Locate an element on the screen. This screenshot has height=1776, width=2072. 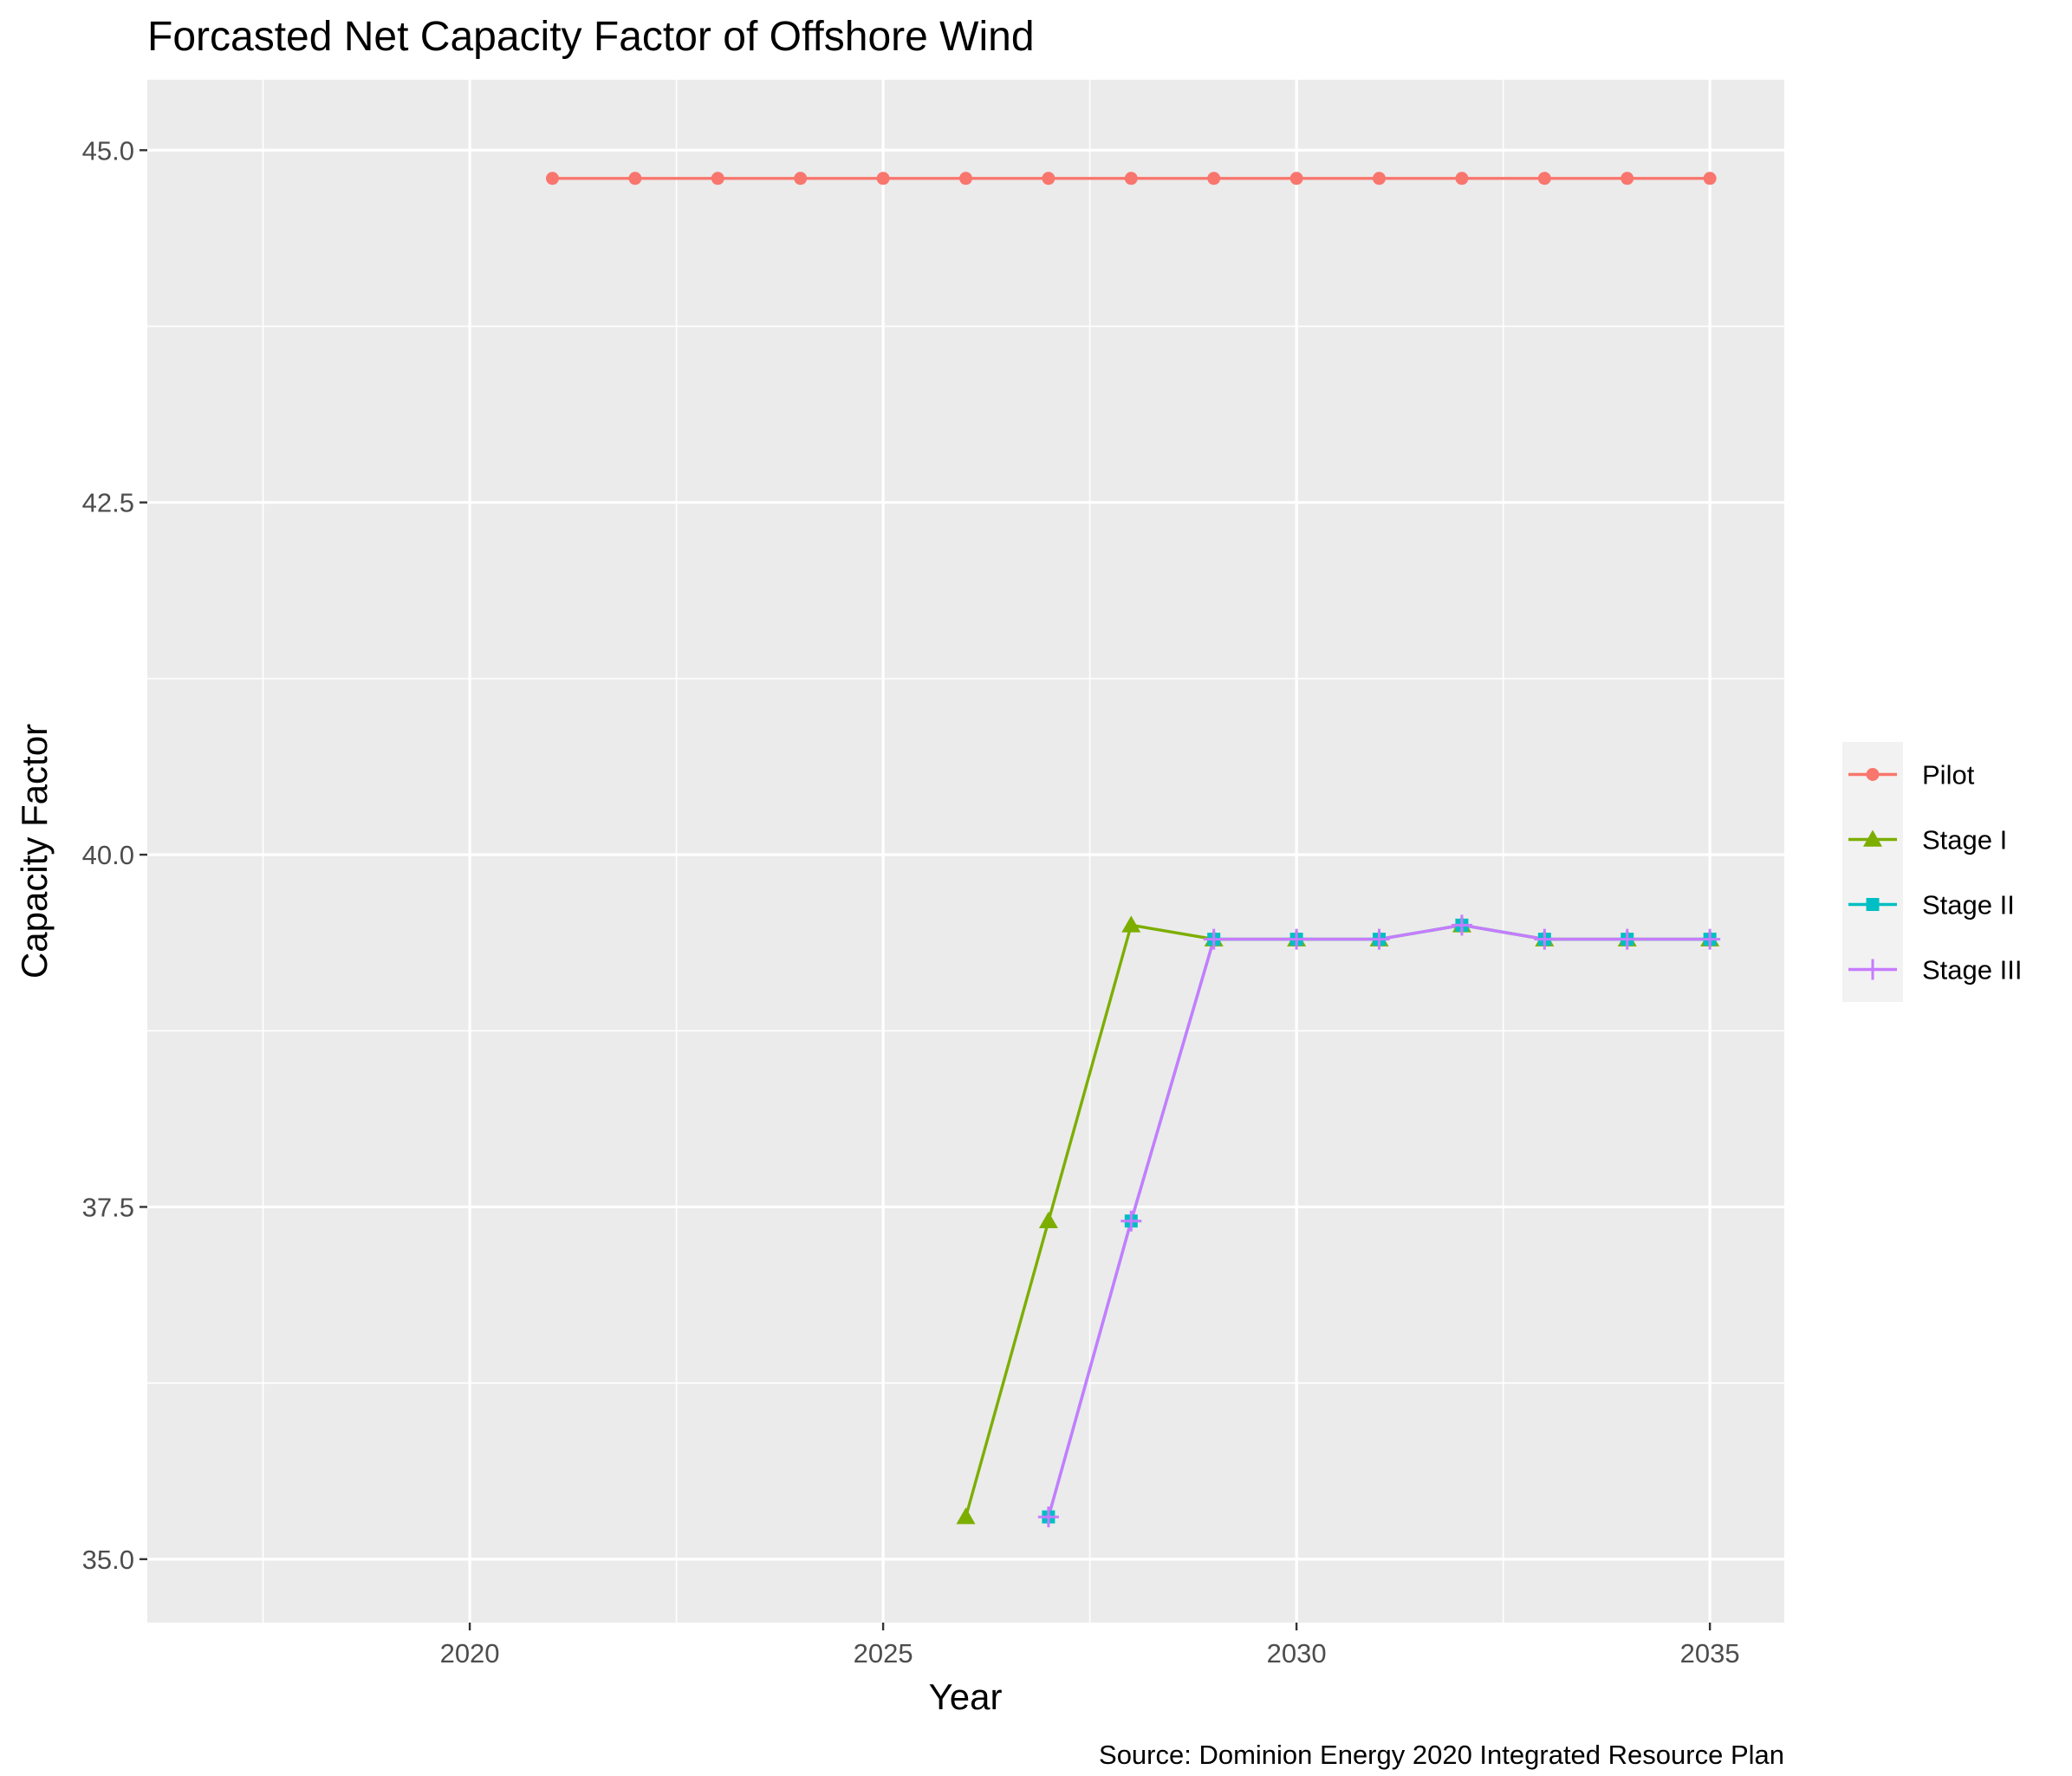
x-tick-label: 2025 is located at coordinates (884, 1653).